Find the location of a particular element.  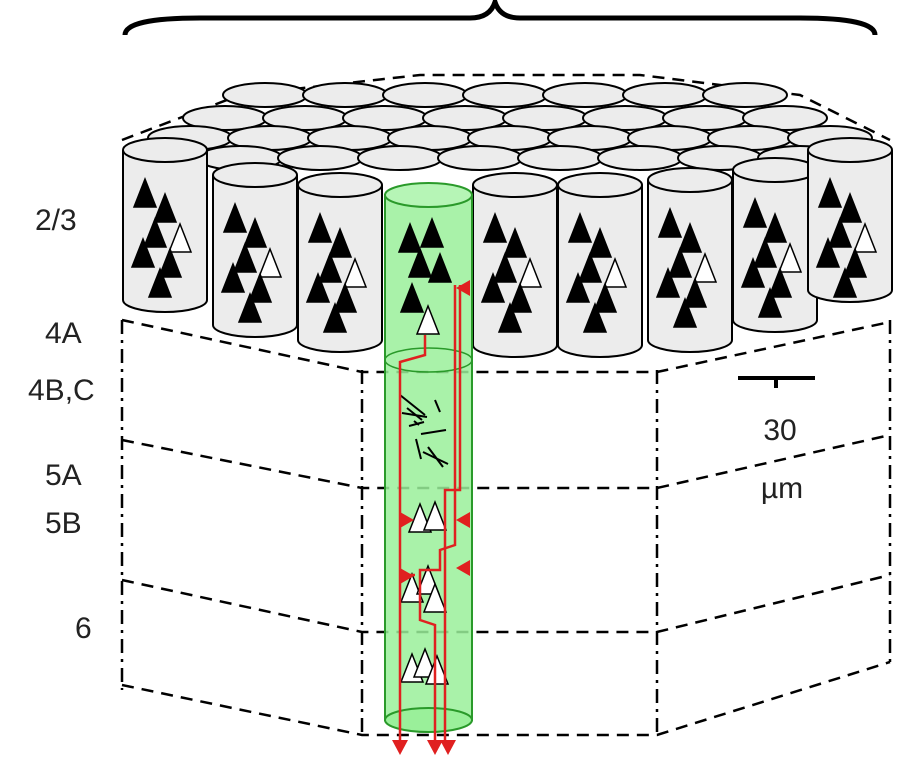

layer-label: 2/3 is located at coordinates (56, 220).